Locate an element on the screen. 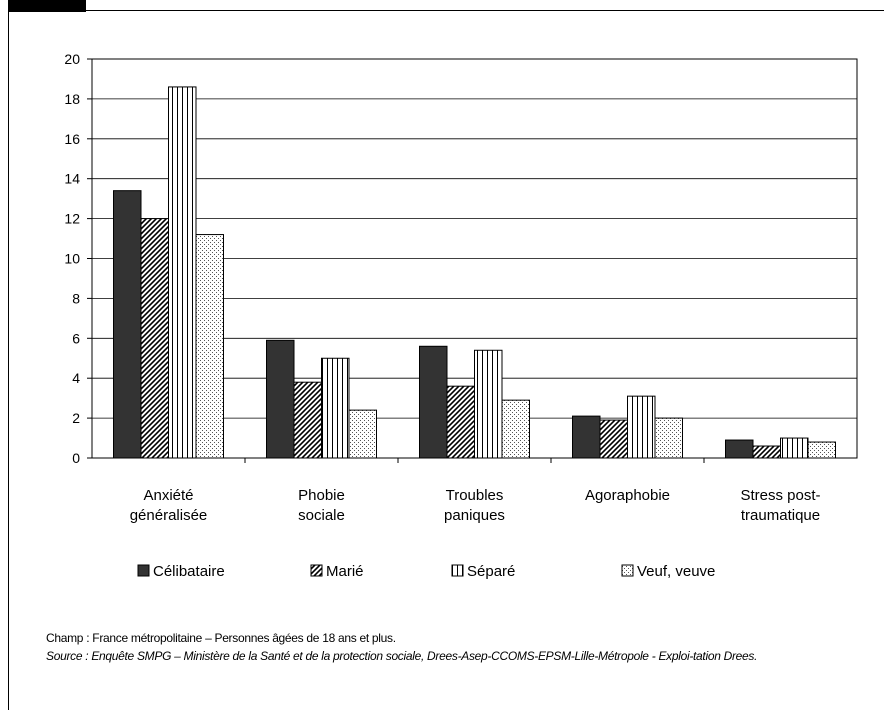 The height and width of the screenshot is (710, 895). header-tab is located at coordinates (47, 6).